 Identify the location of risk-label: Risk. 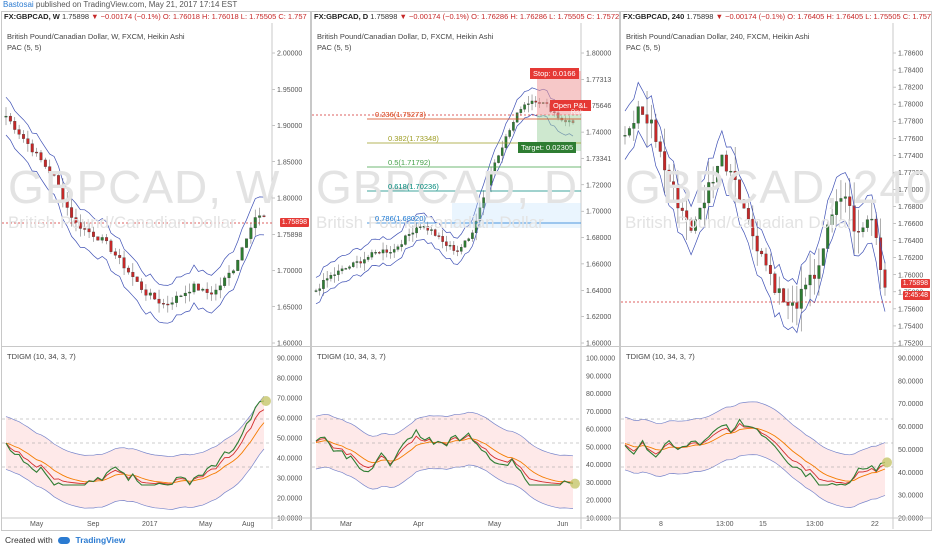
(577, 113).